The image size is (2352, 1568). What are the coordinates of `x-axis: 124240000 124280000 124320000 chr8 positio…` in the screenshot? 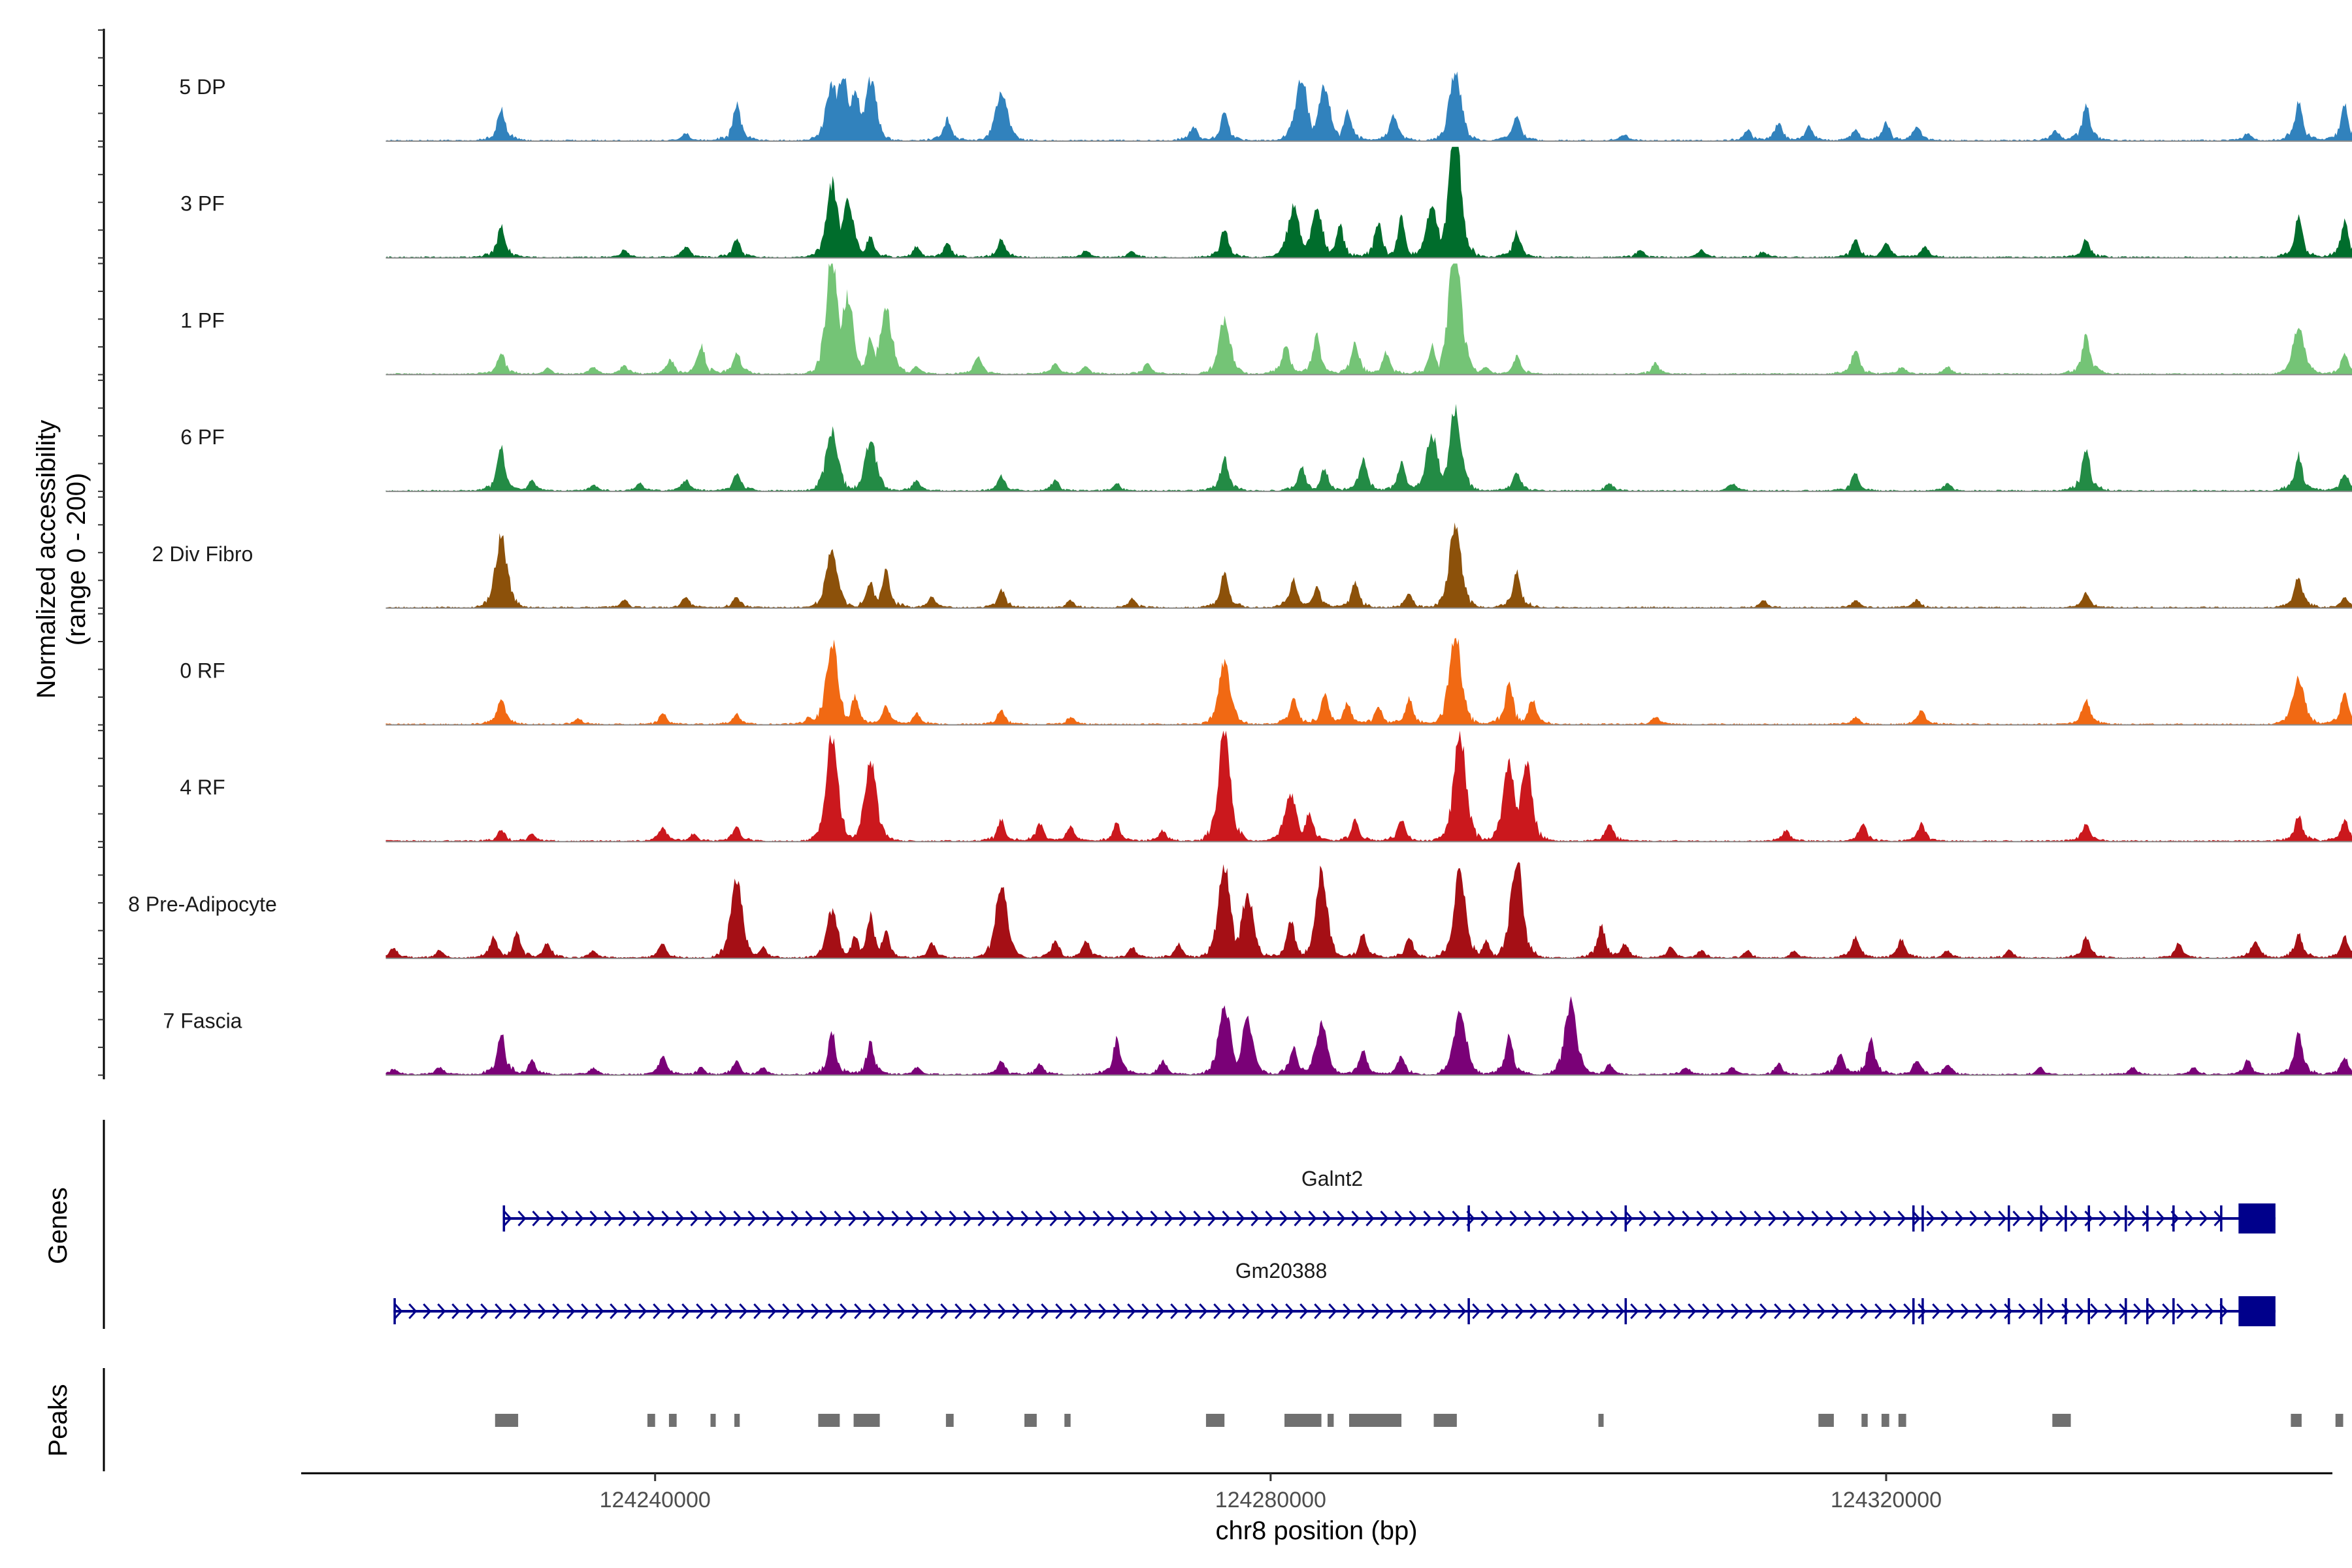 It's located at (1316, 1508).